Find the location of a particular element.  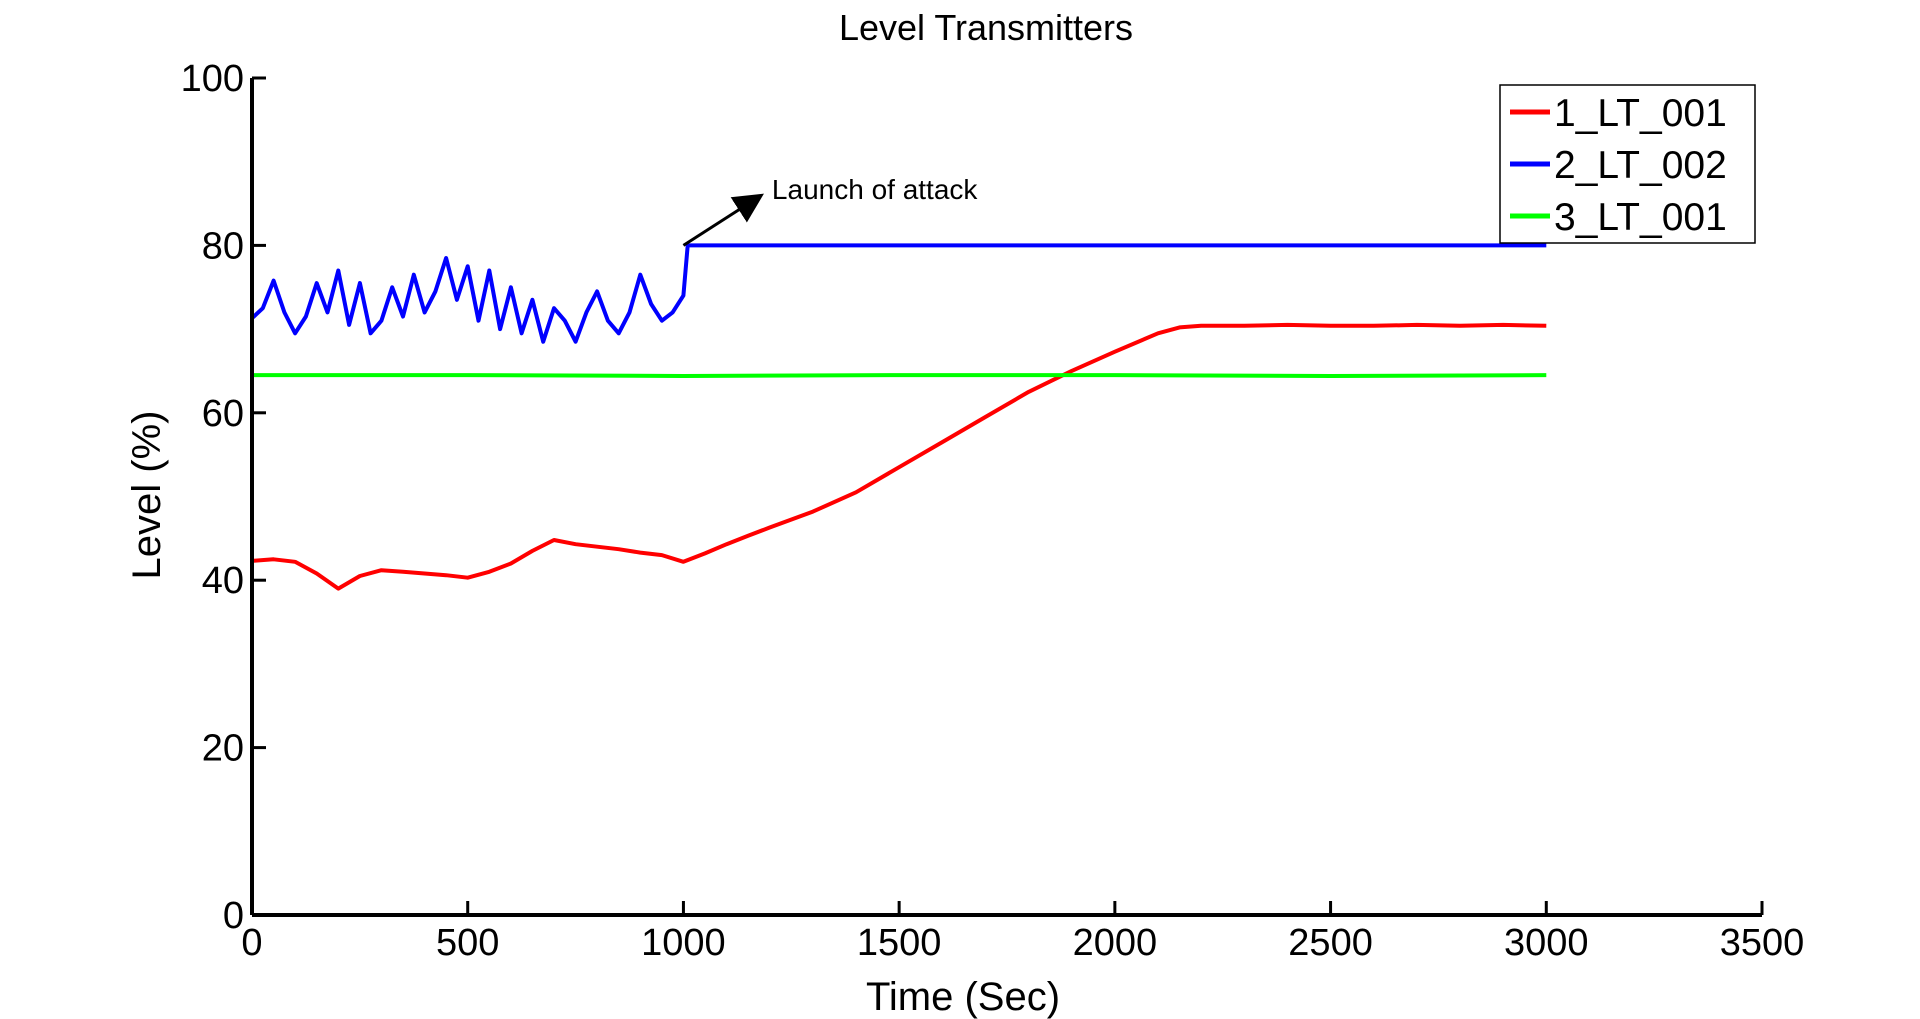

x-tick-label: 3500 is located at coordinates (1762, 943).